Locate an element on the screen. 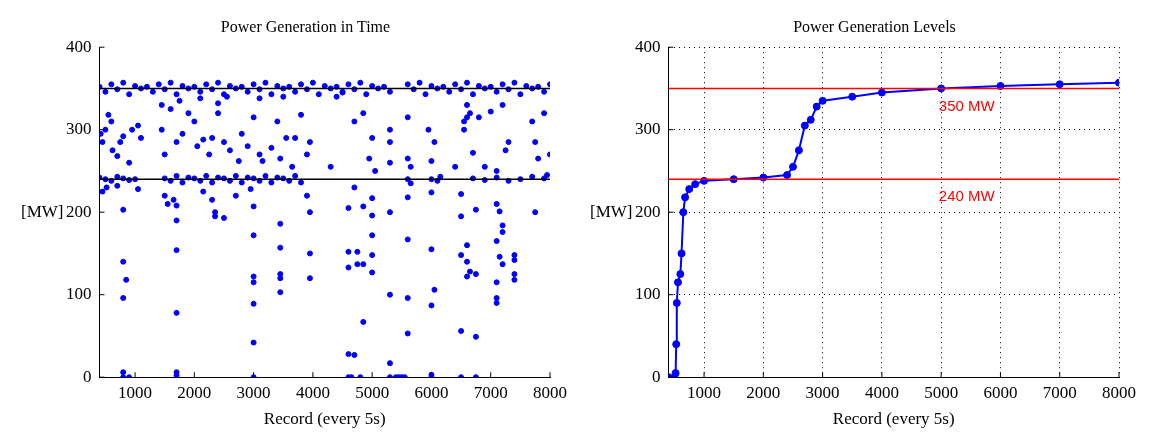 This screenshot has height=438, width=1154. chart-title: Power Generation in Time is located at coordinates (305, 26).